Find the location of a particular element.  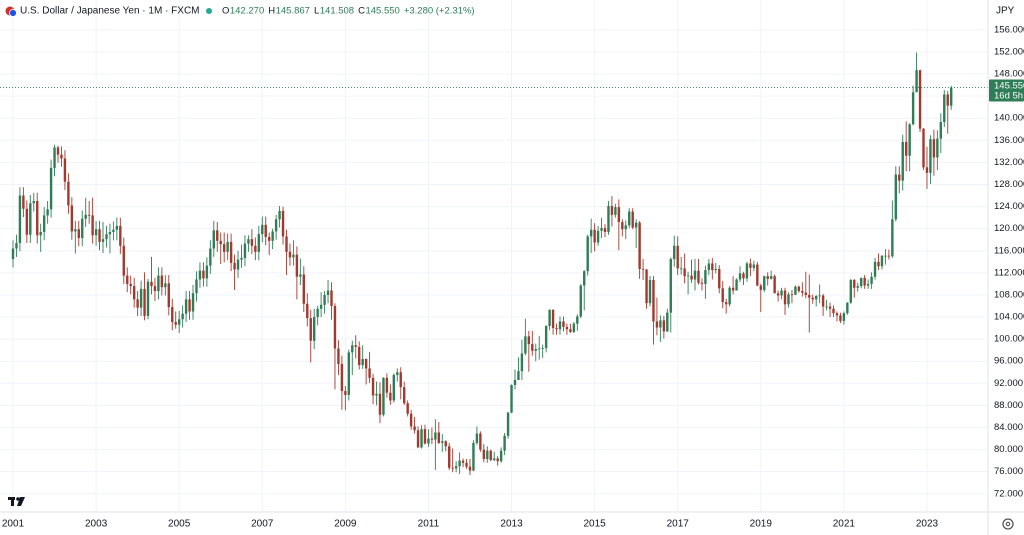

x-tick-label: 2009 is located at coordinates (345, 524).